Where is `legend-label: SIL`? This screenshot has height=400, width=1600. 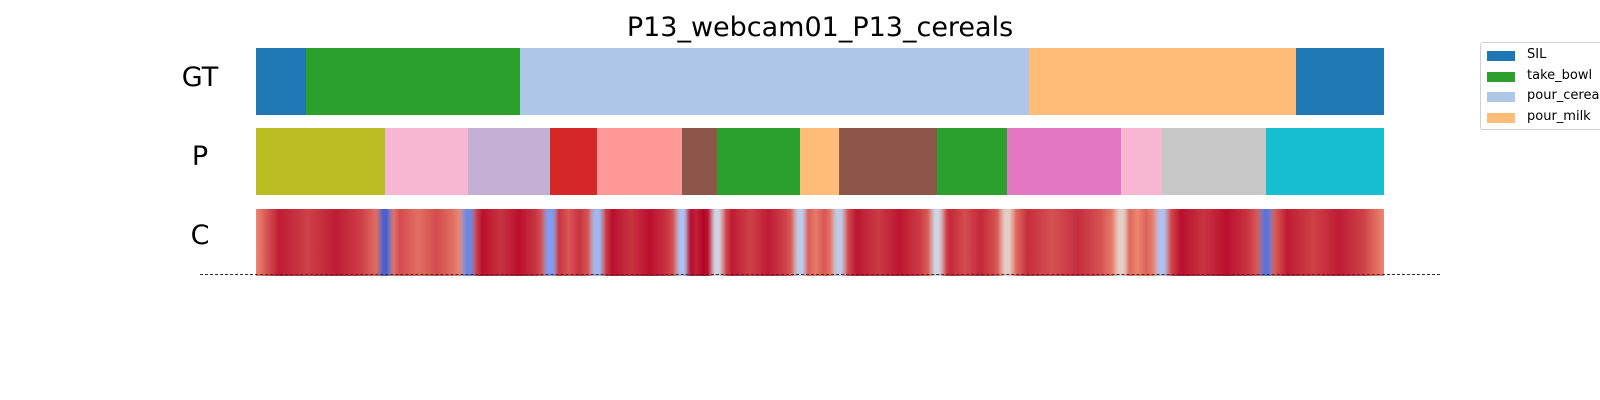
legend-label: SIL is located at coordinates (1537, 54).